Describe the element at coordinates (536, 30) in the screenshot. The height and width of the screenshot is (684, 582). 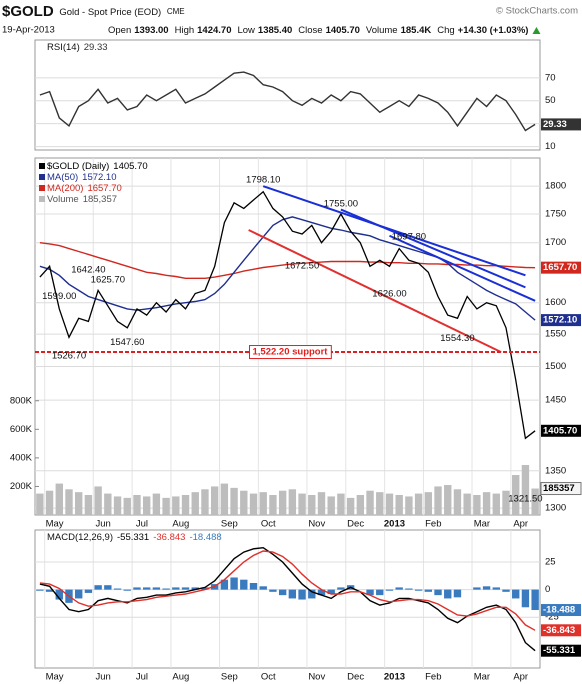
I see `up-arrow` at that location.